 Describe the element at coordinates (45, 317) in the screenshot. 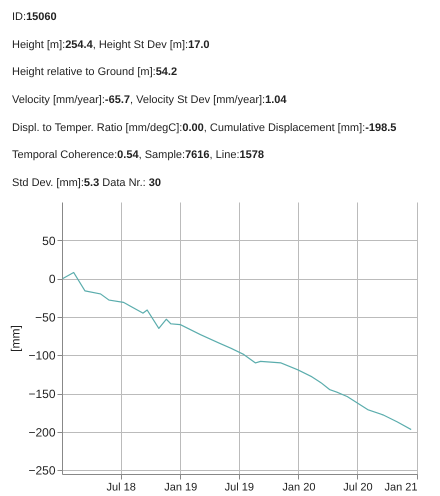

I see `y-tick-label: −50` at that location.